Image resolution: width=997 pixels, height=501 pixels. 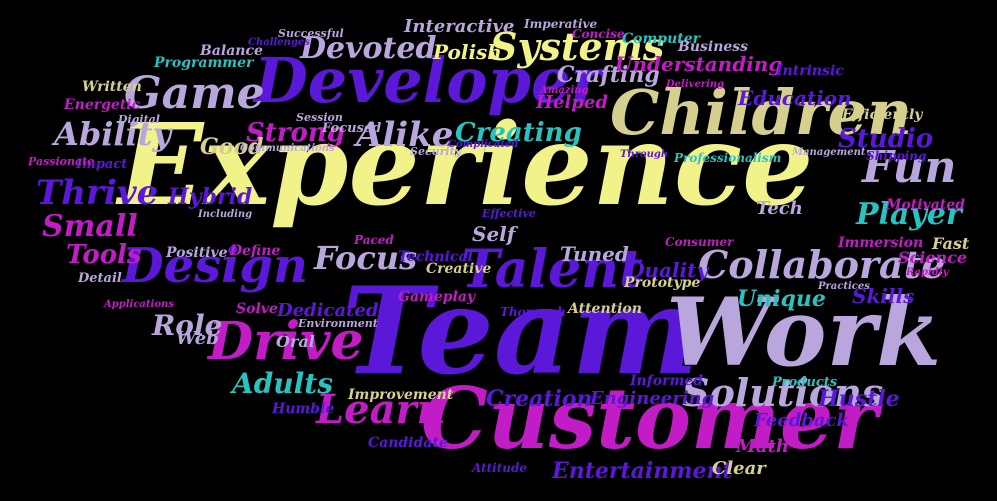 What do you see at coordinates (925, 205) in the screenshot?
I see `word-motivated: Motivated` at bounding box center [925, 205].